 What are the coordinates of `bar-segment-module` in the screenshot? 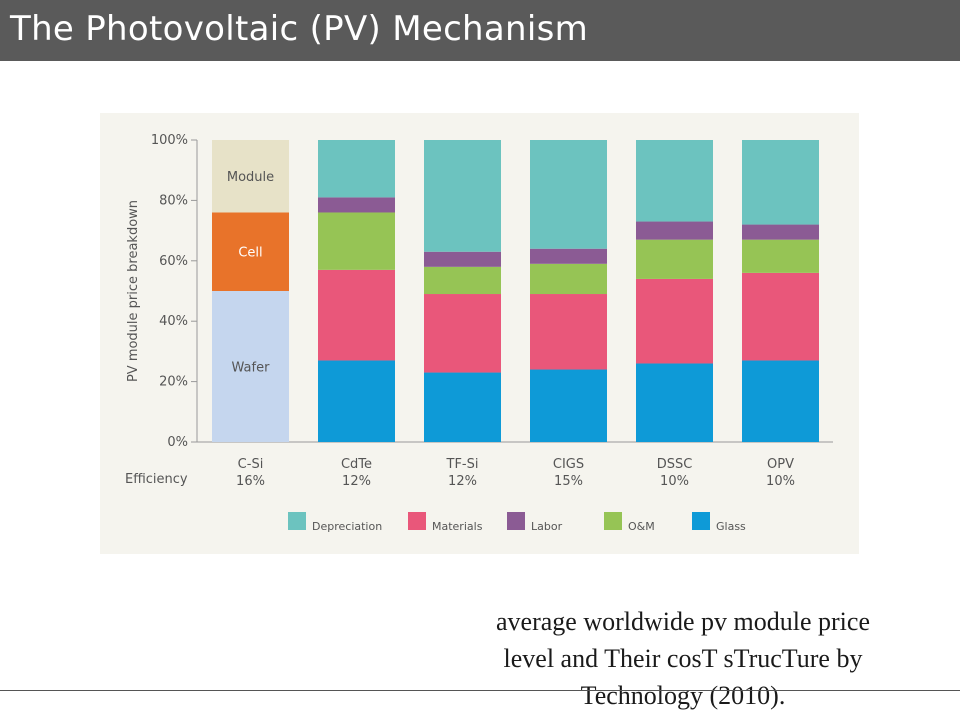 It's located at (250, 176).